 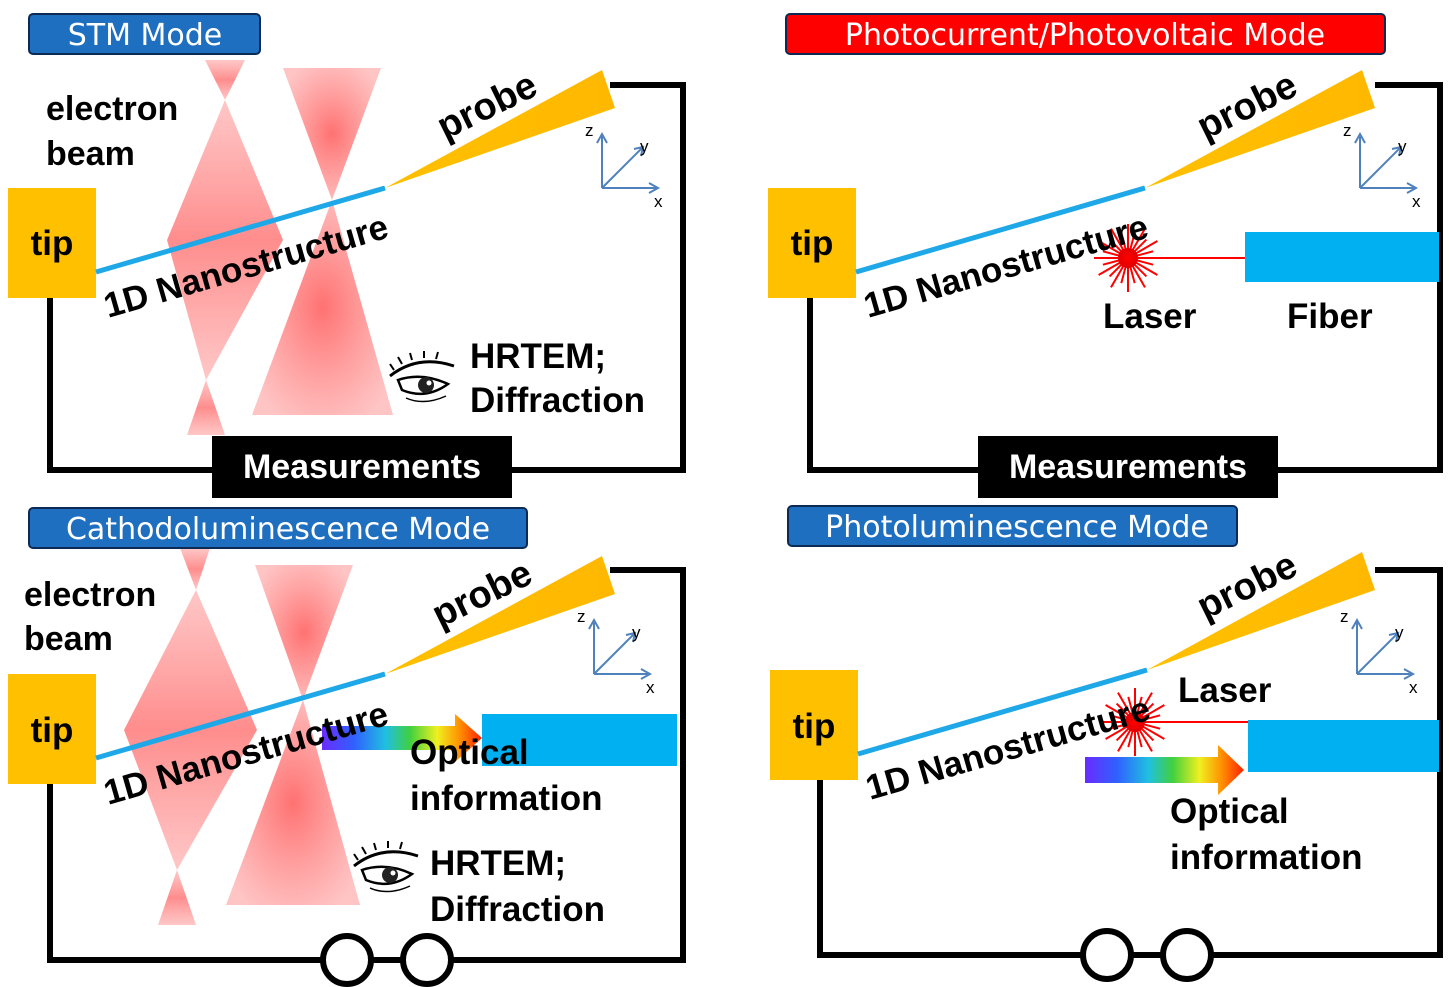 I want to click on fiber-label: Fiber, so click(x=1330, y=316).